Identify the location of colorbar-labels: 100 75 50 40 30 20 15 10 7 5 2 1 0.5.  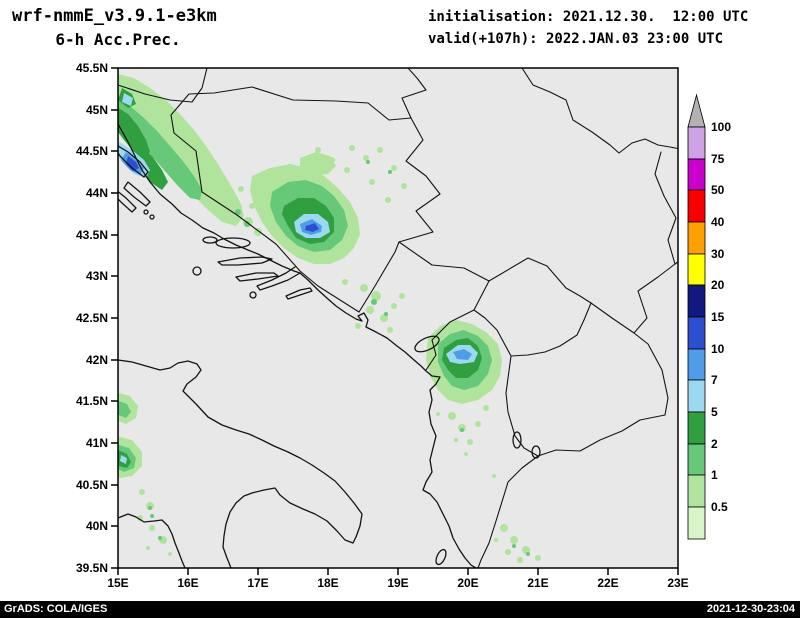
(721, 317).